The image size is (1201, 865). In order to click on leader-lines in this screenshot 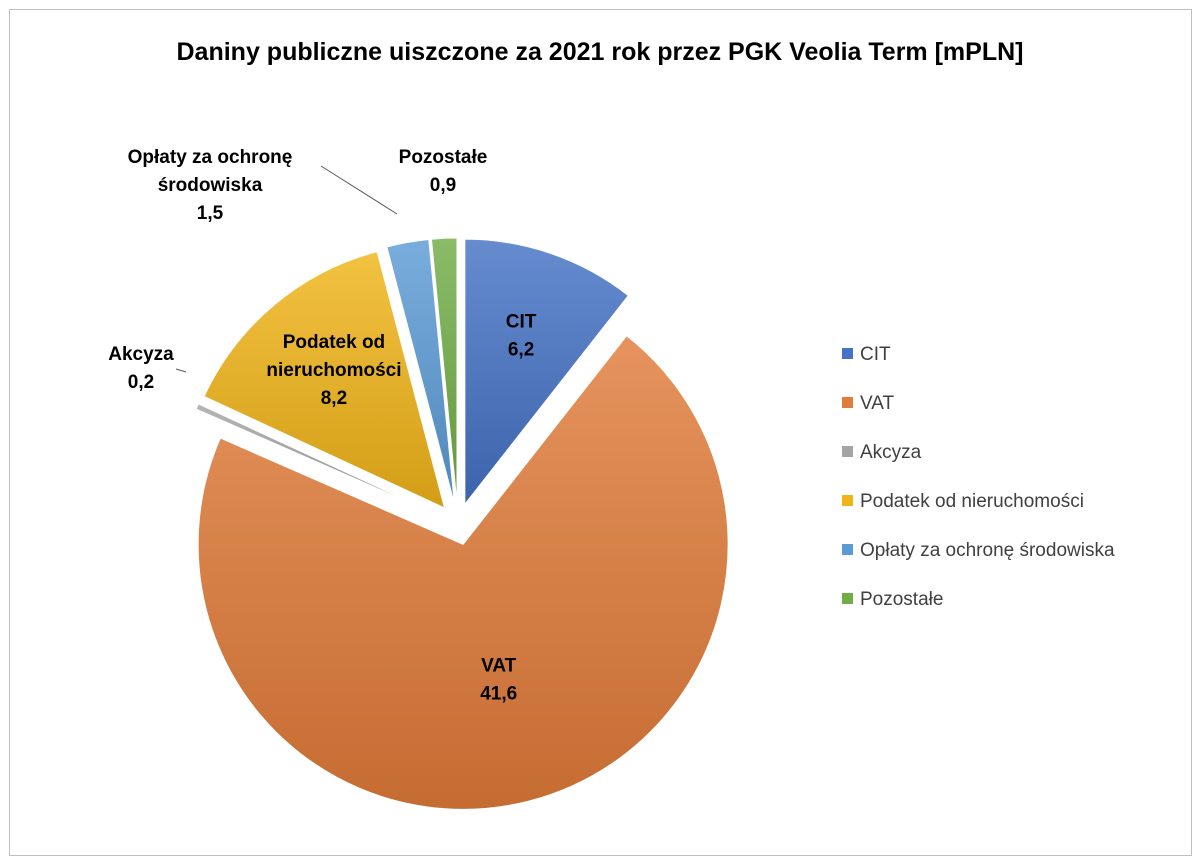, I will do `click(286, 269)`.